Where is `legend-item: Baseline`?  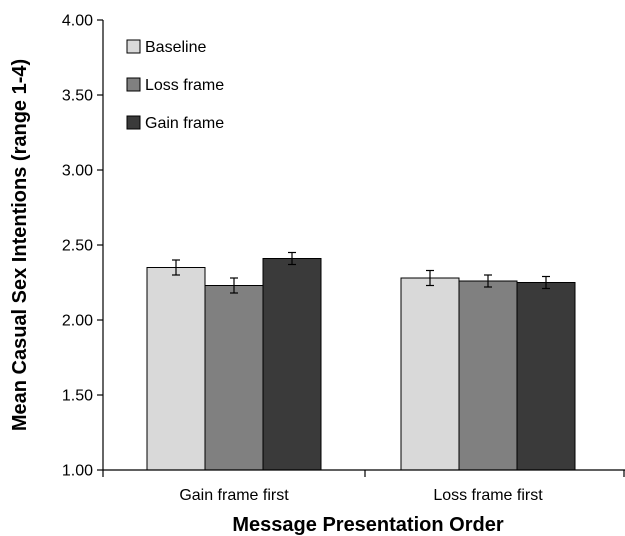
legend-item: Baseline is located at coordinates (166, 47).